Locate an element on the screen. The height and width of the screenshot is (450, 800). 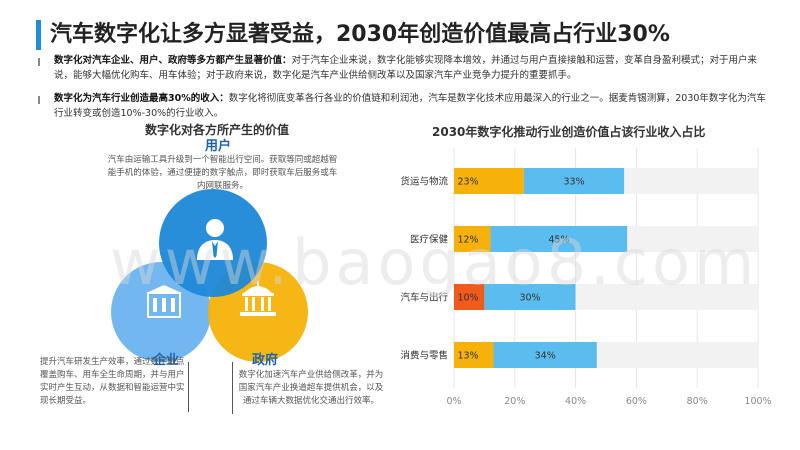
intro-paragraph-1-lead: 数字化对汽车企业、用户、政府等多方都产生显著价值： is located at coordinates (173, 60).